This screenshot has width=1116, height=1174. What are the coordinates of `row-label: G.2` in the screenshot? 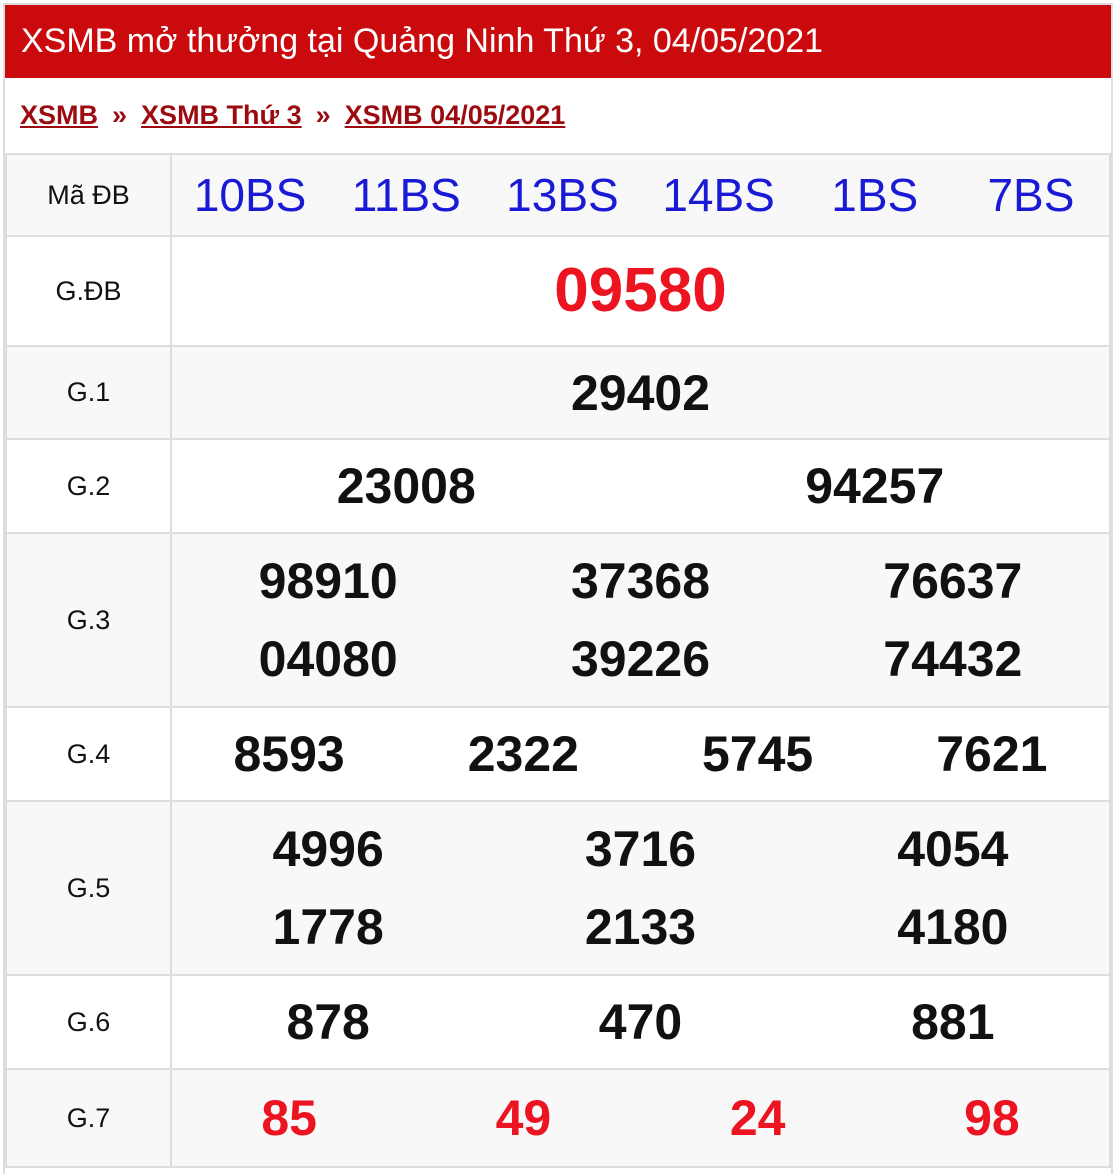 It's located at (88, 486).